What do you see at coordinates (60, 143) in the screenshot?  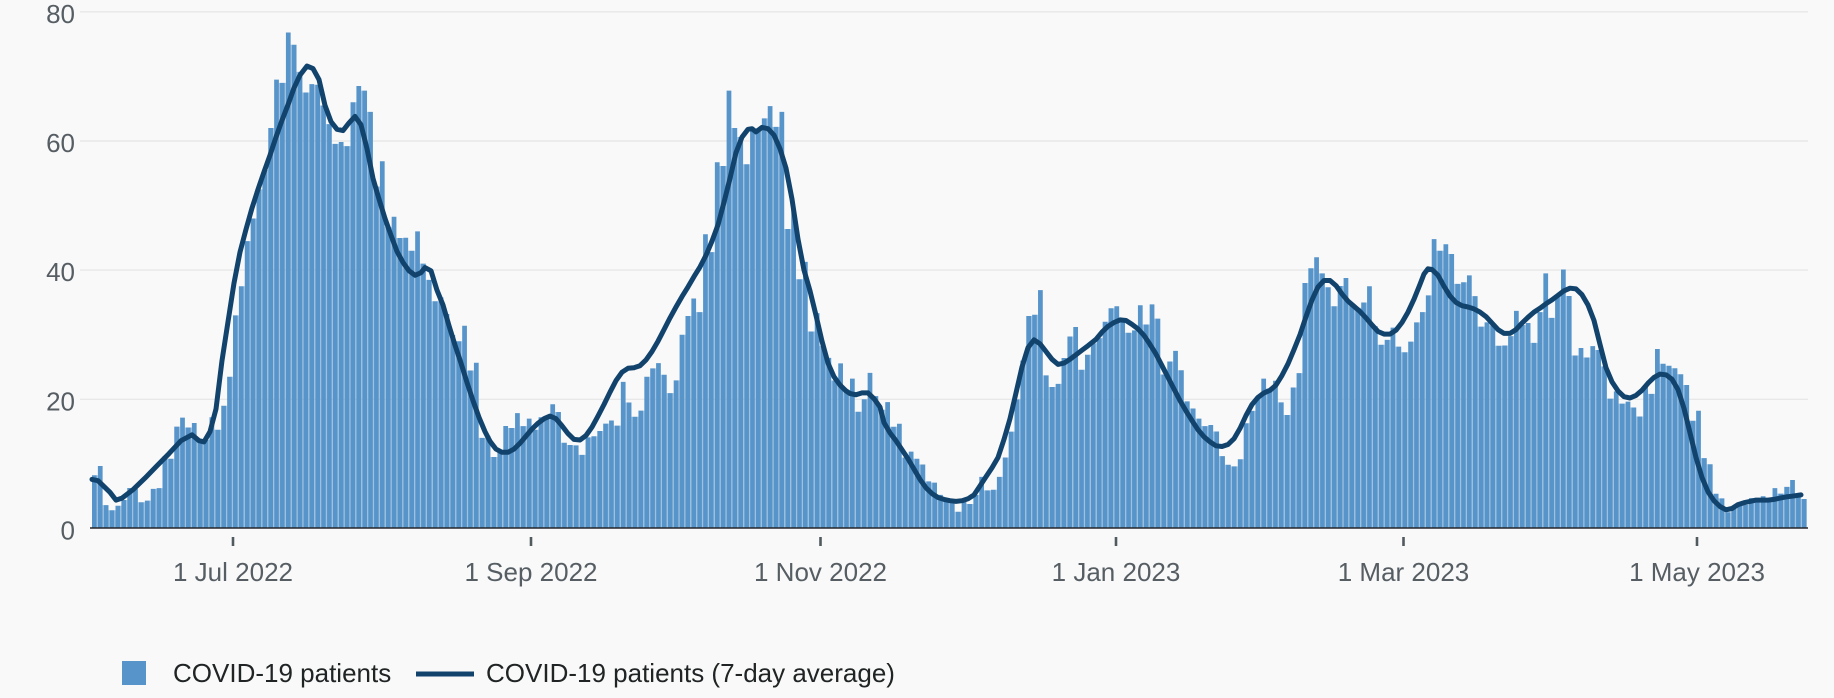 I see `svg-text: 60` at bounding box center [60, 143].